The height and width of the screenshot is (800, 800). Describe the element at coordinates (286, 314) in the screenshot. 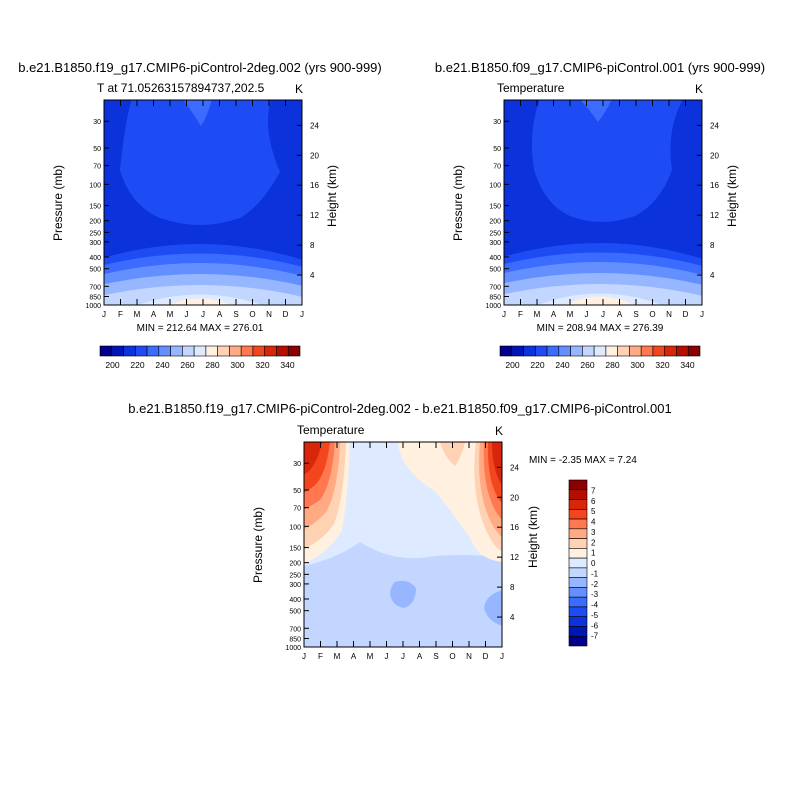

I see `x-tick-label: D` at that location.